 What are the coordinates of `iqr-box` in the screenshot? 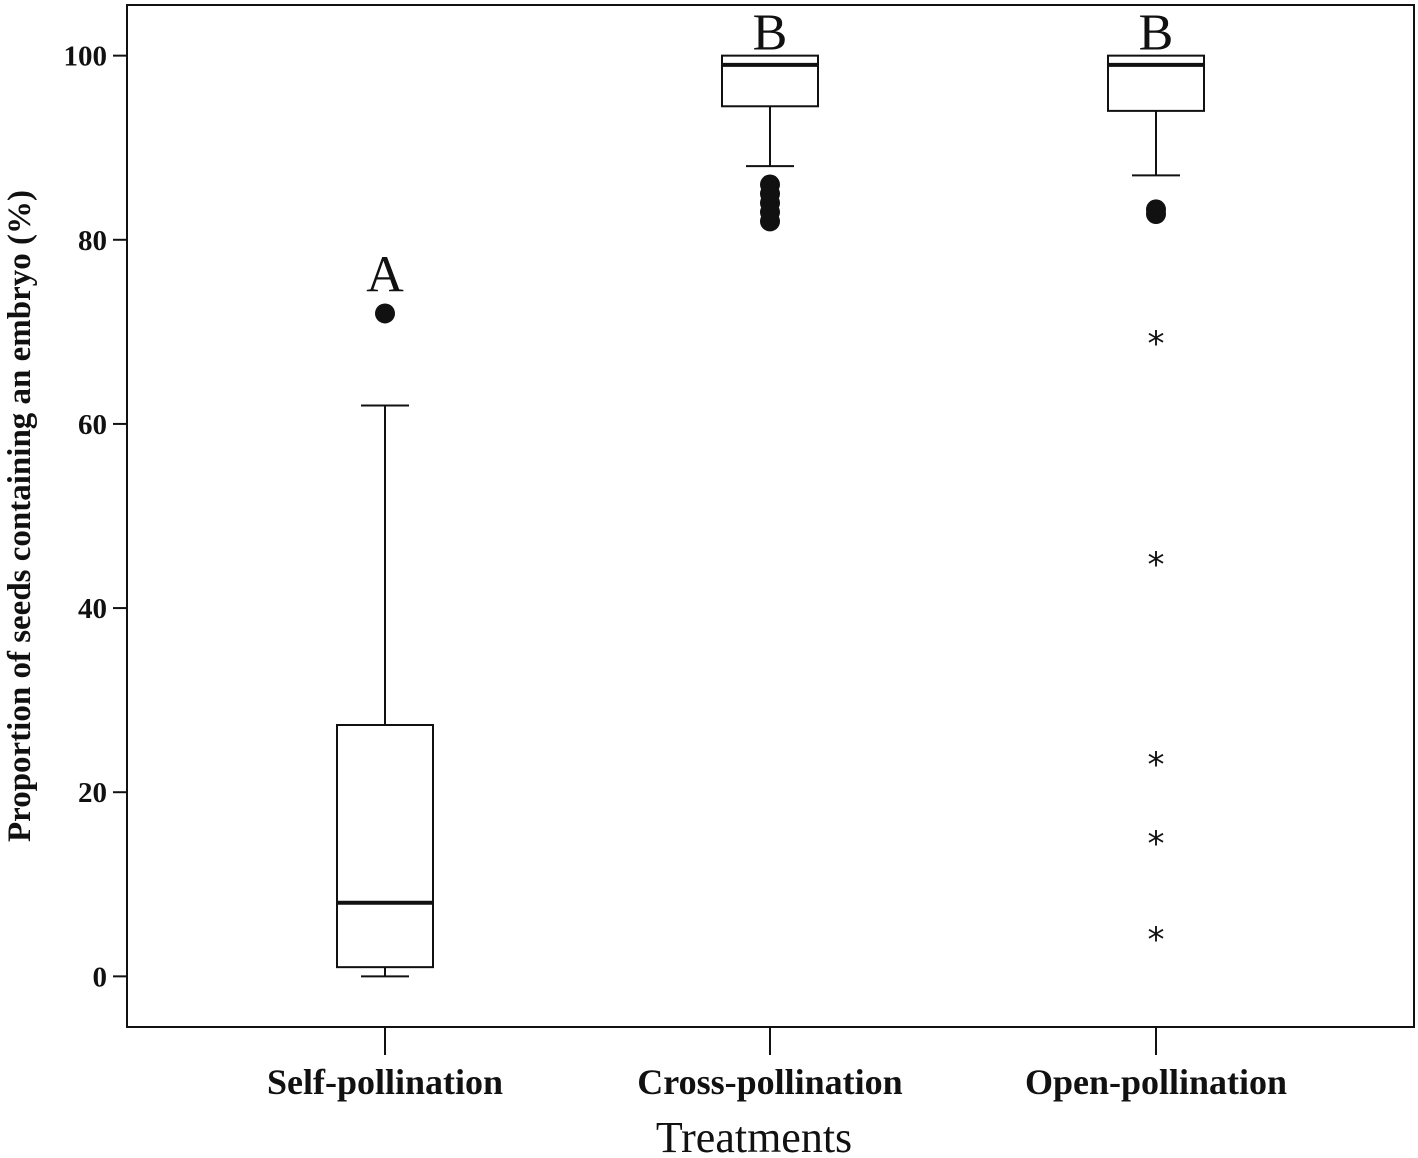 It's located at (385, 846).